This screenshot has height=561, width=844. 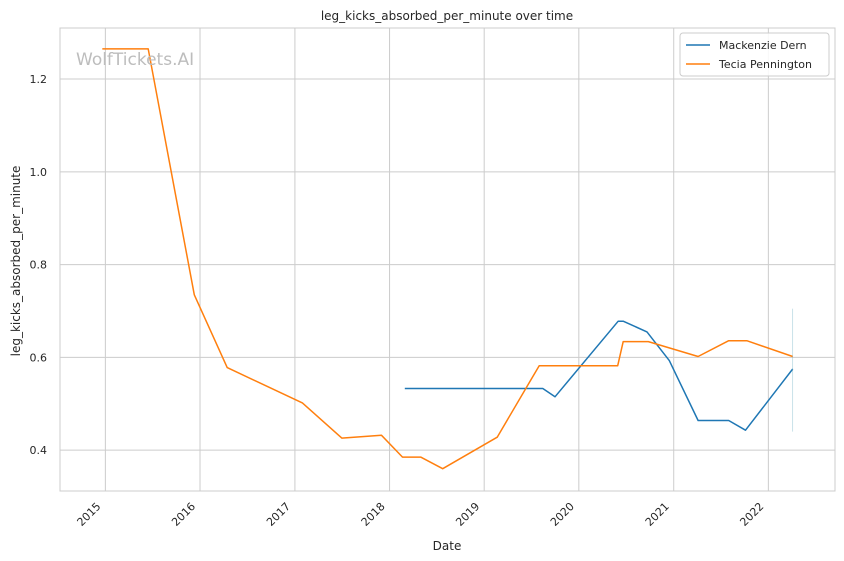 I want to click on legend: Mackenzie Dern Tecia Pennington, so click(x=754, y=54).